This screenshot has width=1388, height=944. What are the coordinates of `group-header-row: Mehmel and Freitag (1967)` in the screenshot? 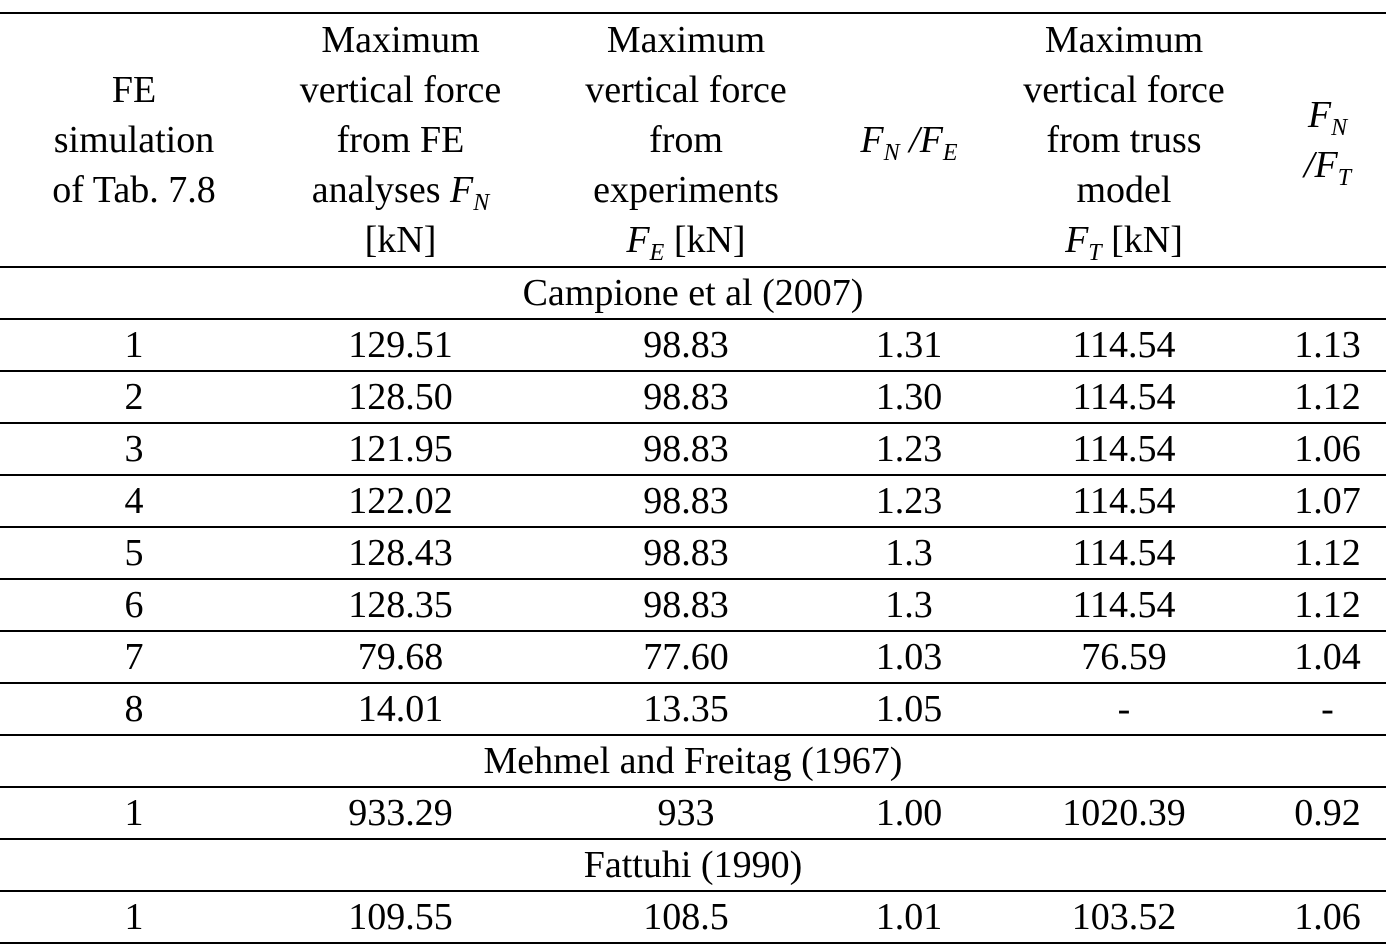 It's located at (693, 761).